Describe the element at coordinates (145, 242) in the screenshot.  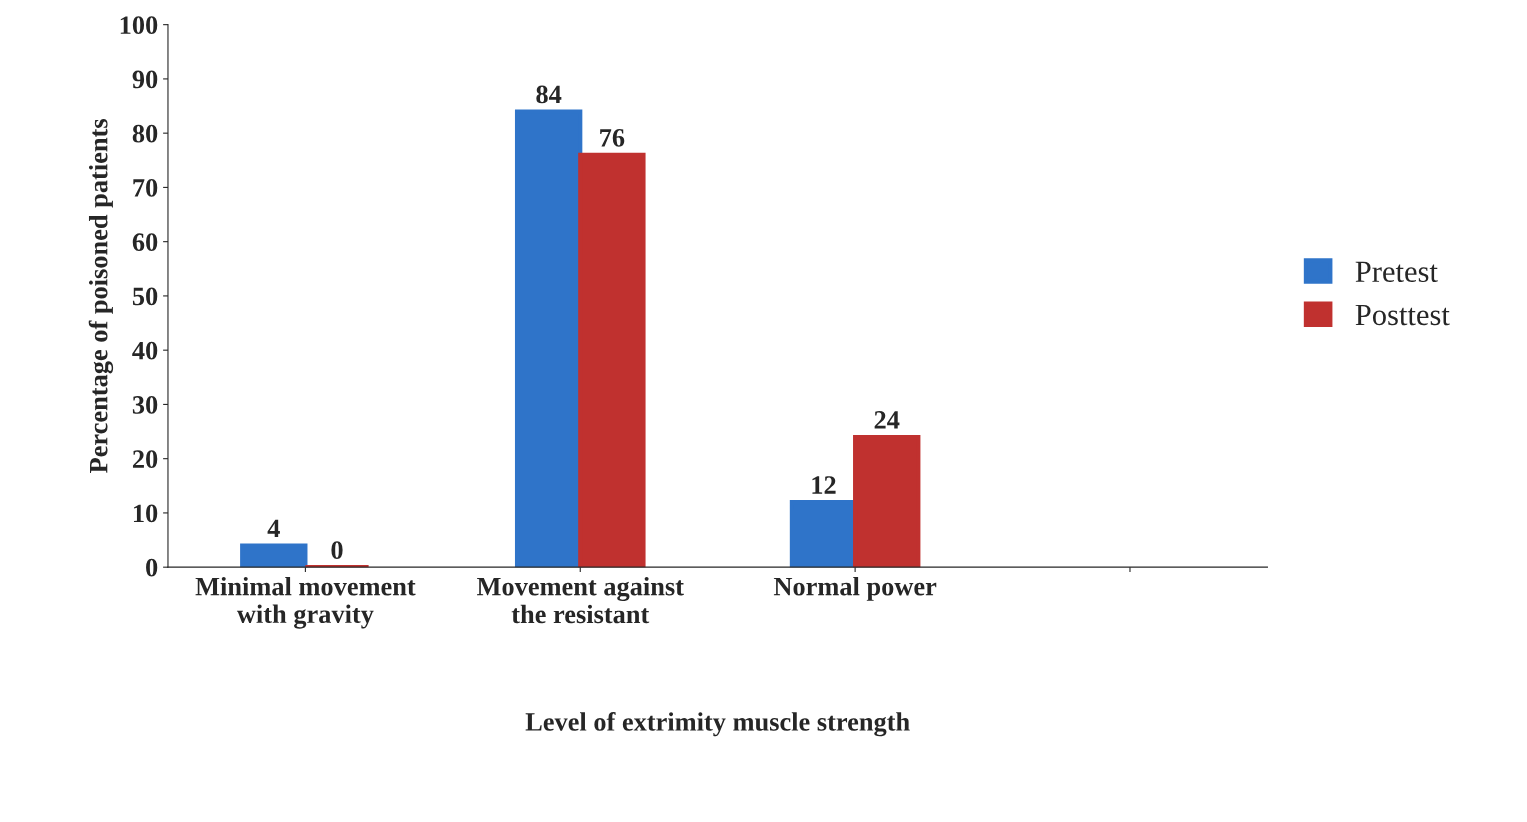
I see `y-tick-label: 60` at that location.